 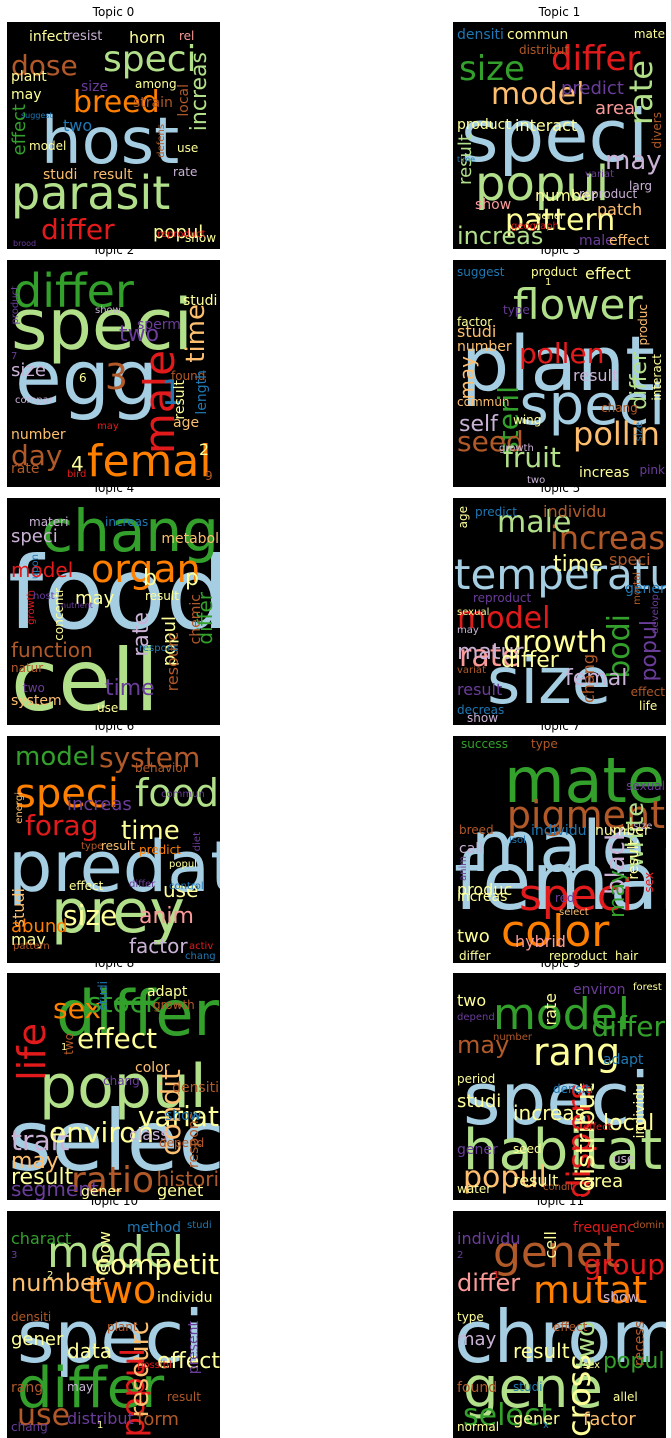 I want to click on cloud-word: hair, so click(x=627, y=956).